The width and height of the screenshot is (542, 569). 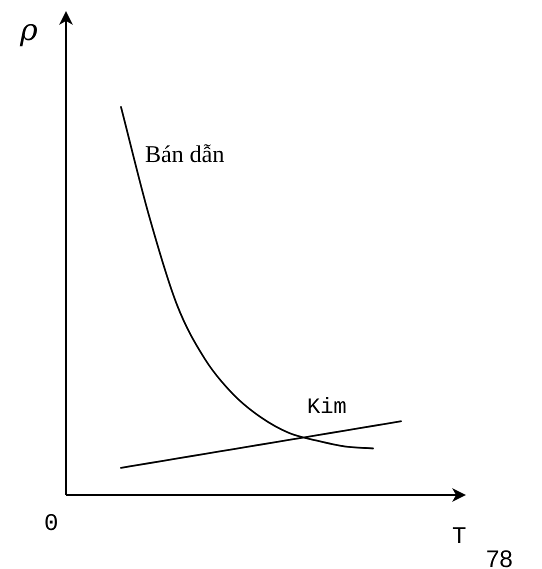 What do you see at coordinates (51, 524) in the screenshot?
I see `text: 0` at bounding box center [51, 524].